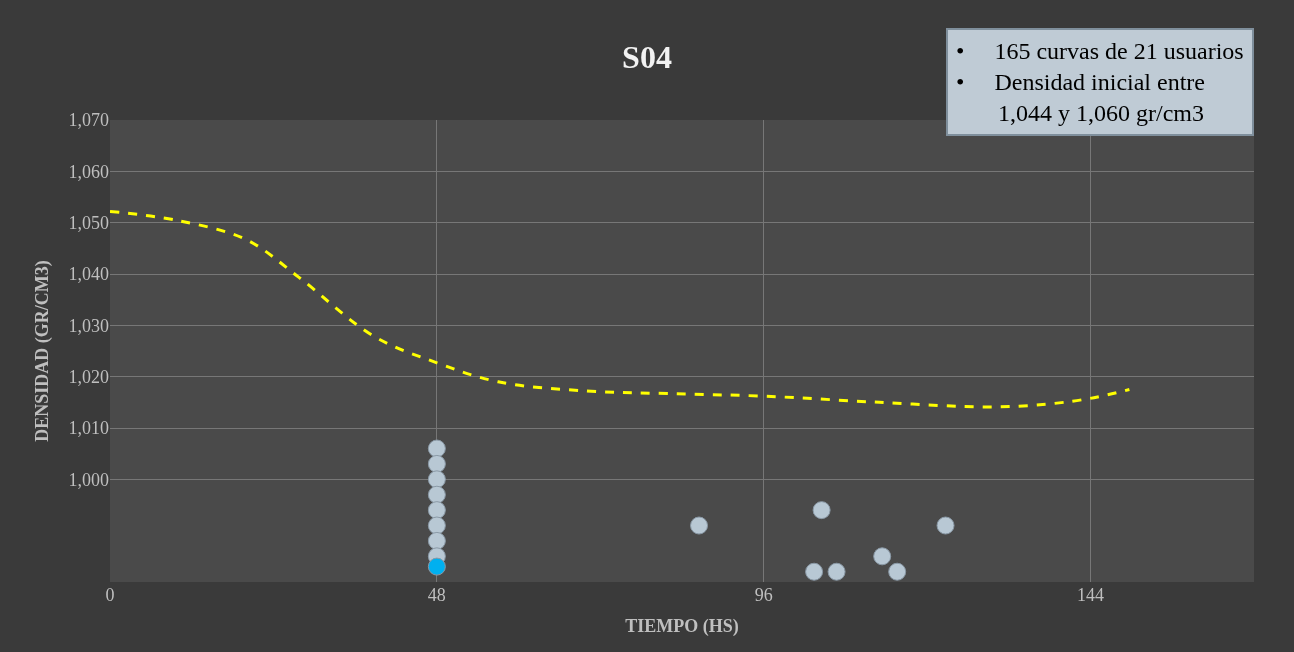 This screenshot has width=1294, height=652. Describe the element at coordinates (682, 627) in the screenshot. I see `x-axis-title: TIEMPO (HS)` at that location.